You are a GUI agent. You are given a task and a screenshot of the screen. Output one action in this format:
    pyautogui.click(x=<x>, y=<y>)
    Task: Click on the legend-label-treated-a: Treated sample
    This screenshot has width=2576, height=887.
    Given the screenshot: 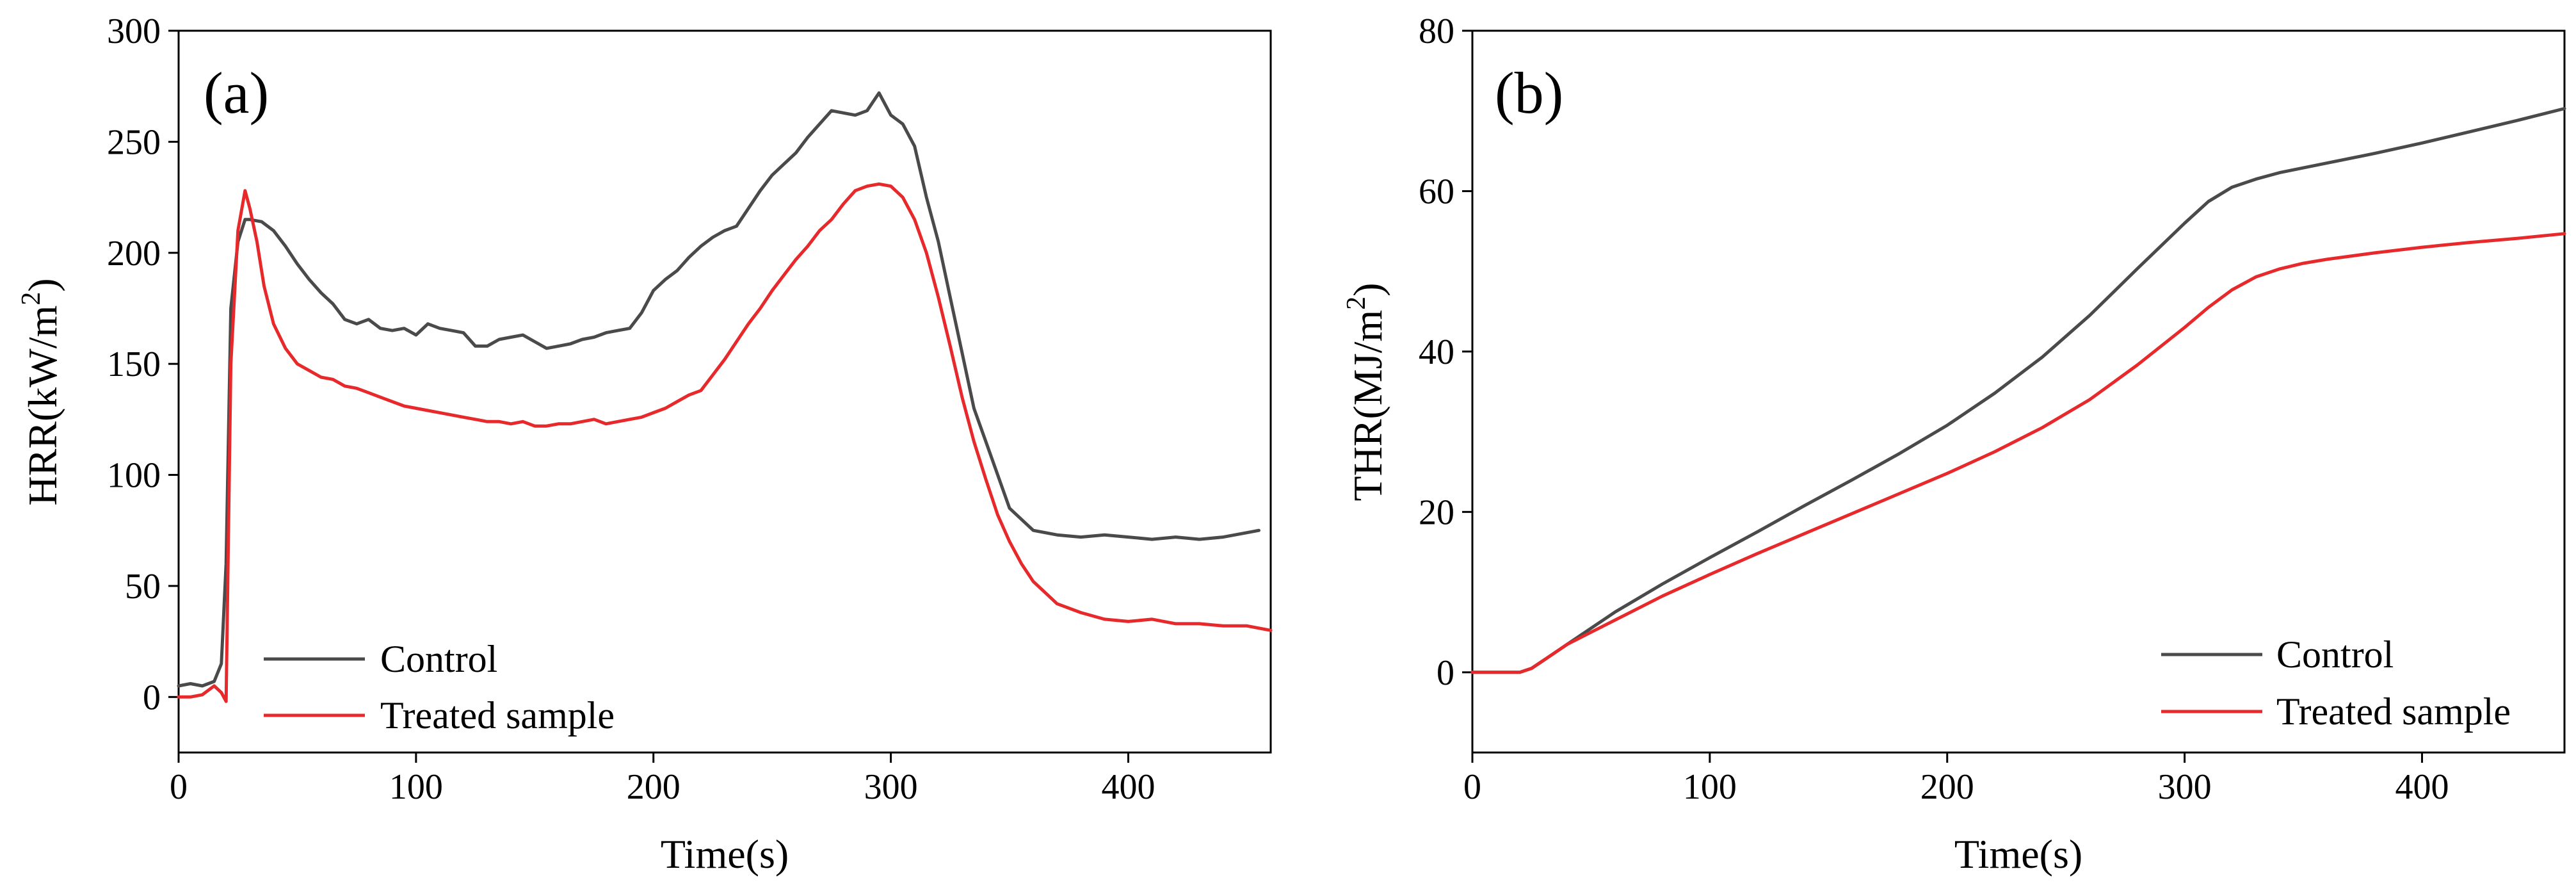 What is the action you would take?
    pyautogui.click(x=497, y=715)
    